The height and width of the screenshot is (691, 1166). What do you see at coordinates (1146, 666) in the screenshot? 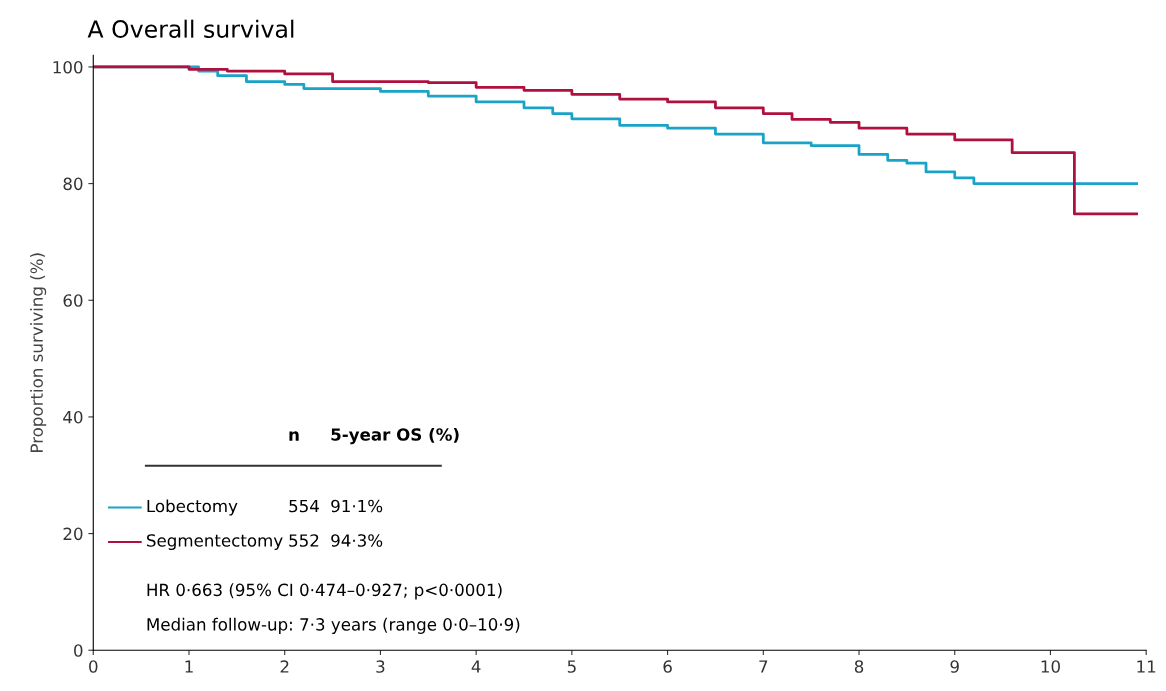
I see `x-tick-label: 11` at bounding box center [1146, 666].